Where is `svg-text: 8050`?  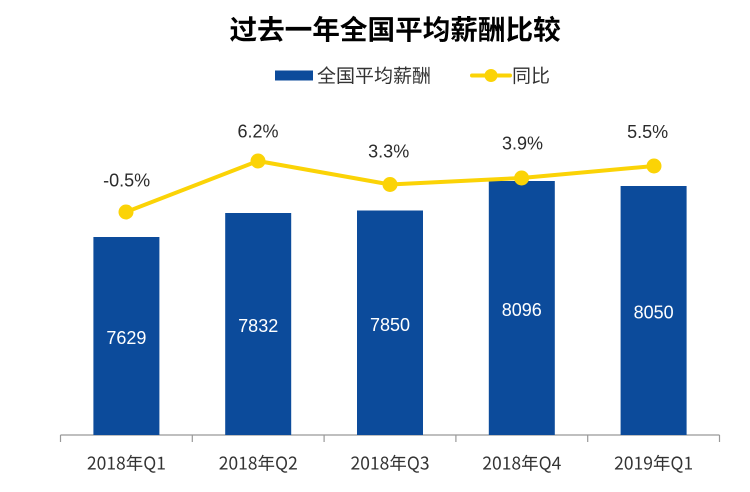 svg-text: 8050 is located at coordinates (654, 313).